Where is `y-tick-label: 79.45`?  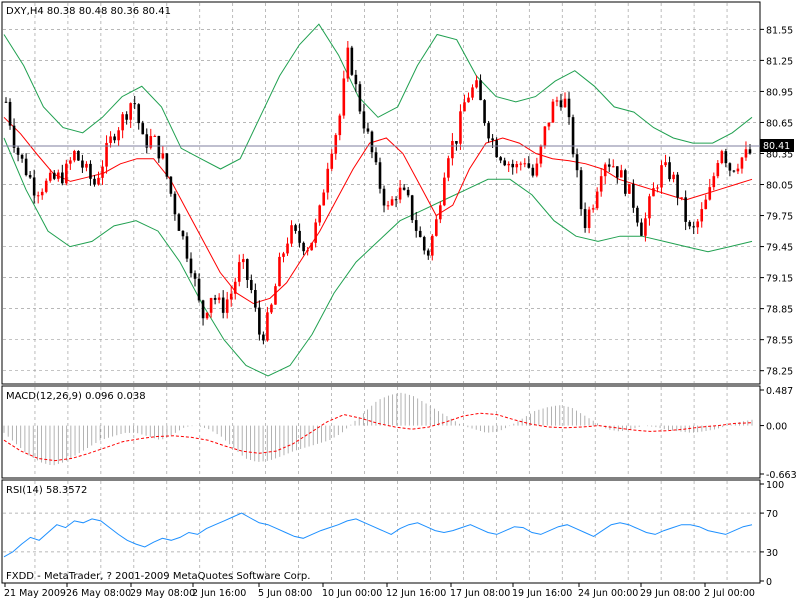
y-tick-label: 79.45 is located at coordinates (779, 248).